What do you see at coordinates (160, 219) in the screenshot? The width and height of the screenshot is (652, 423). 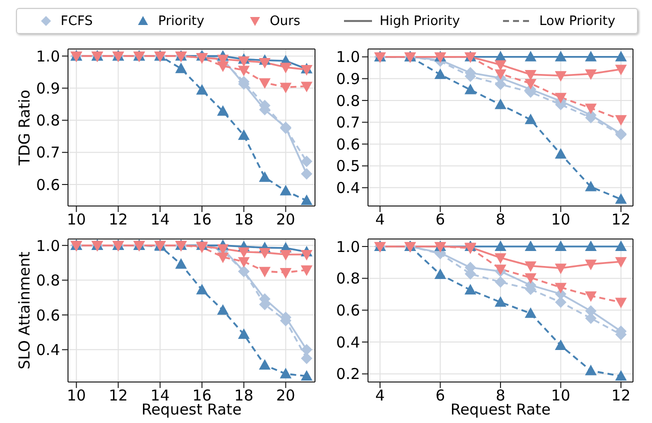 I see `x-tick-label: 14` at bounding box center [160, 219].